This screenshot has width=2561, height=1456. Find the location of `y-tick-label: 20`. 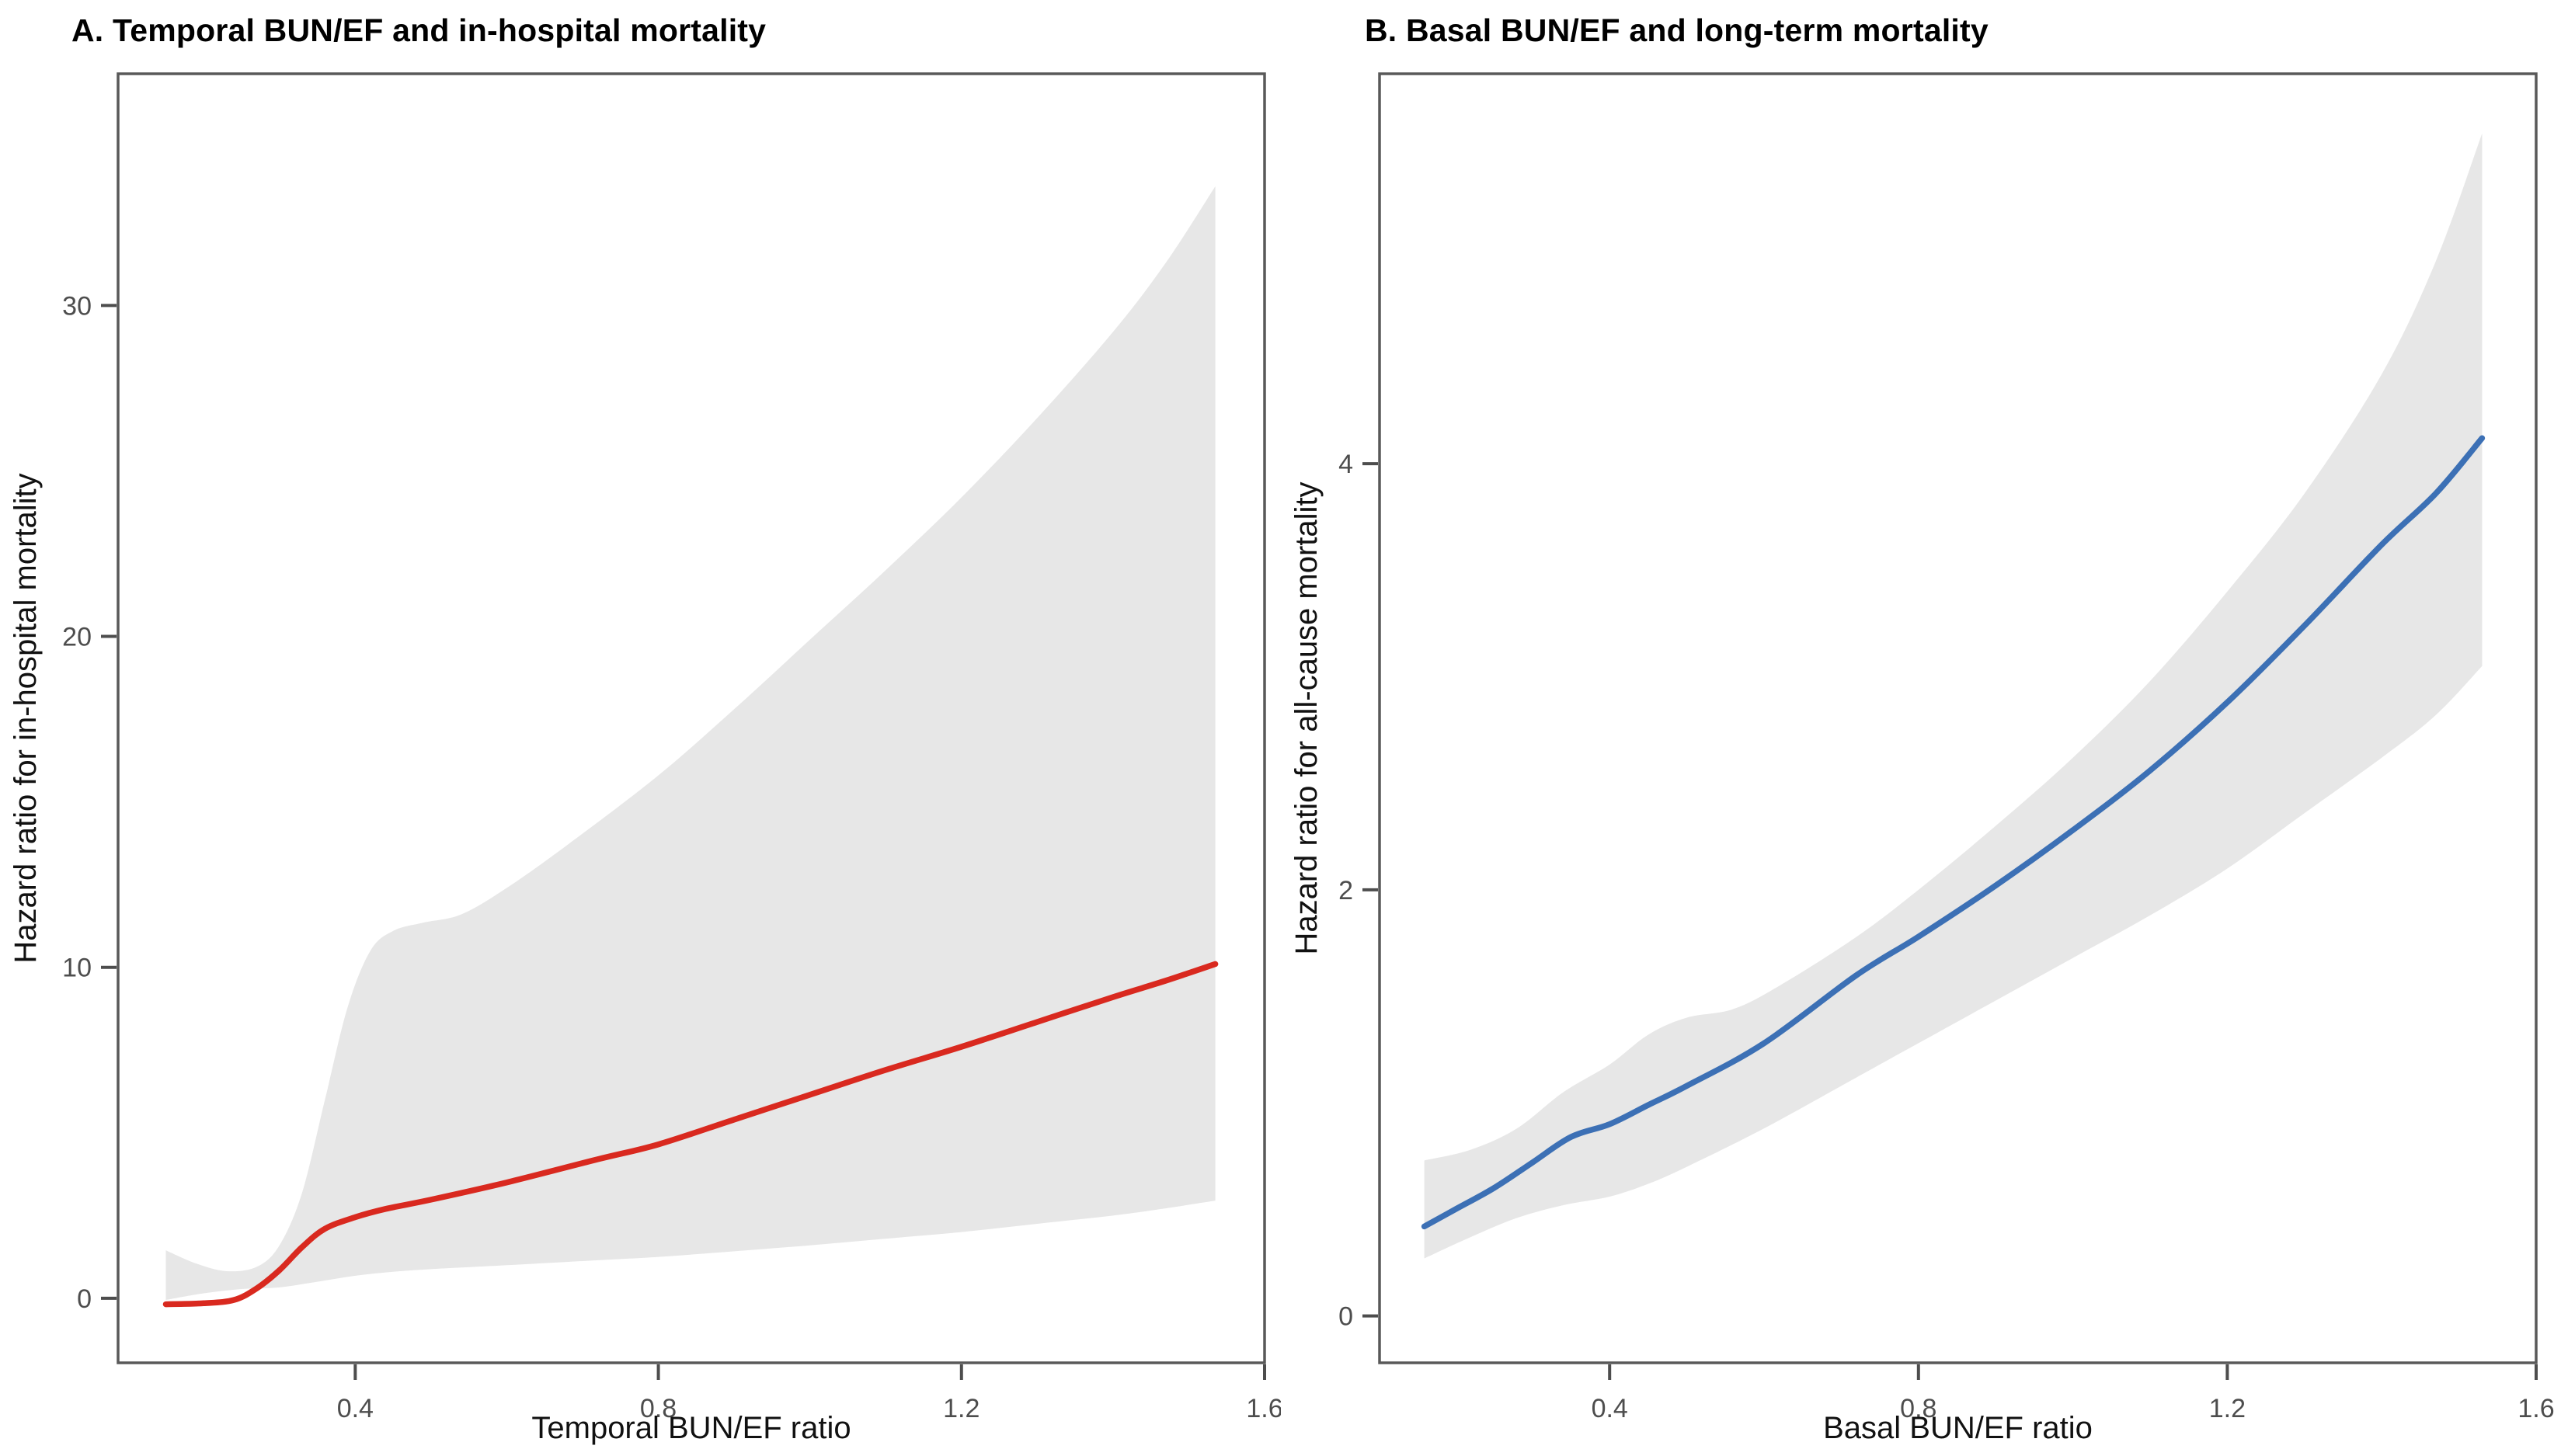

y-tick-label: 20 is located at coordinates (77, 637).